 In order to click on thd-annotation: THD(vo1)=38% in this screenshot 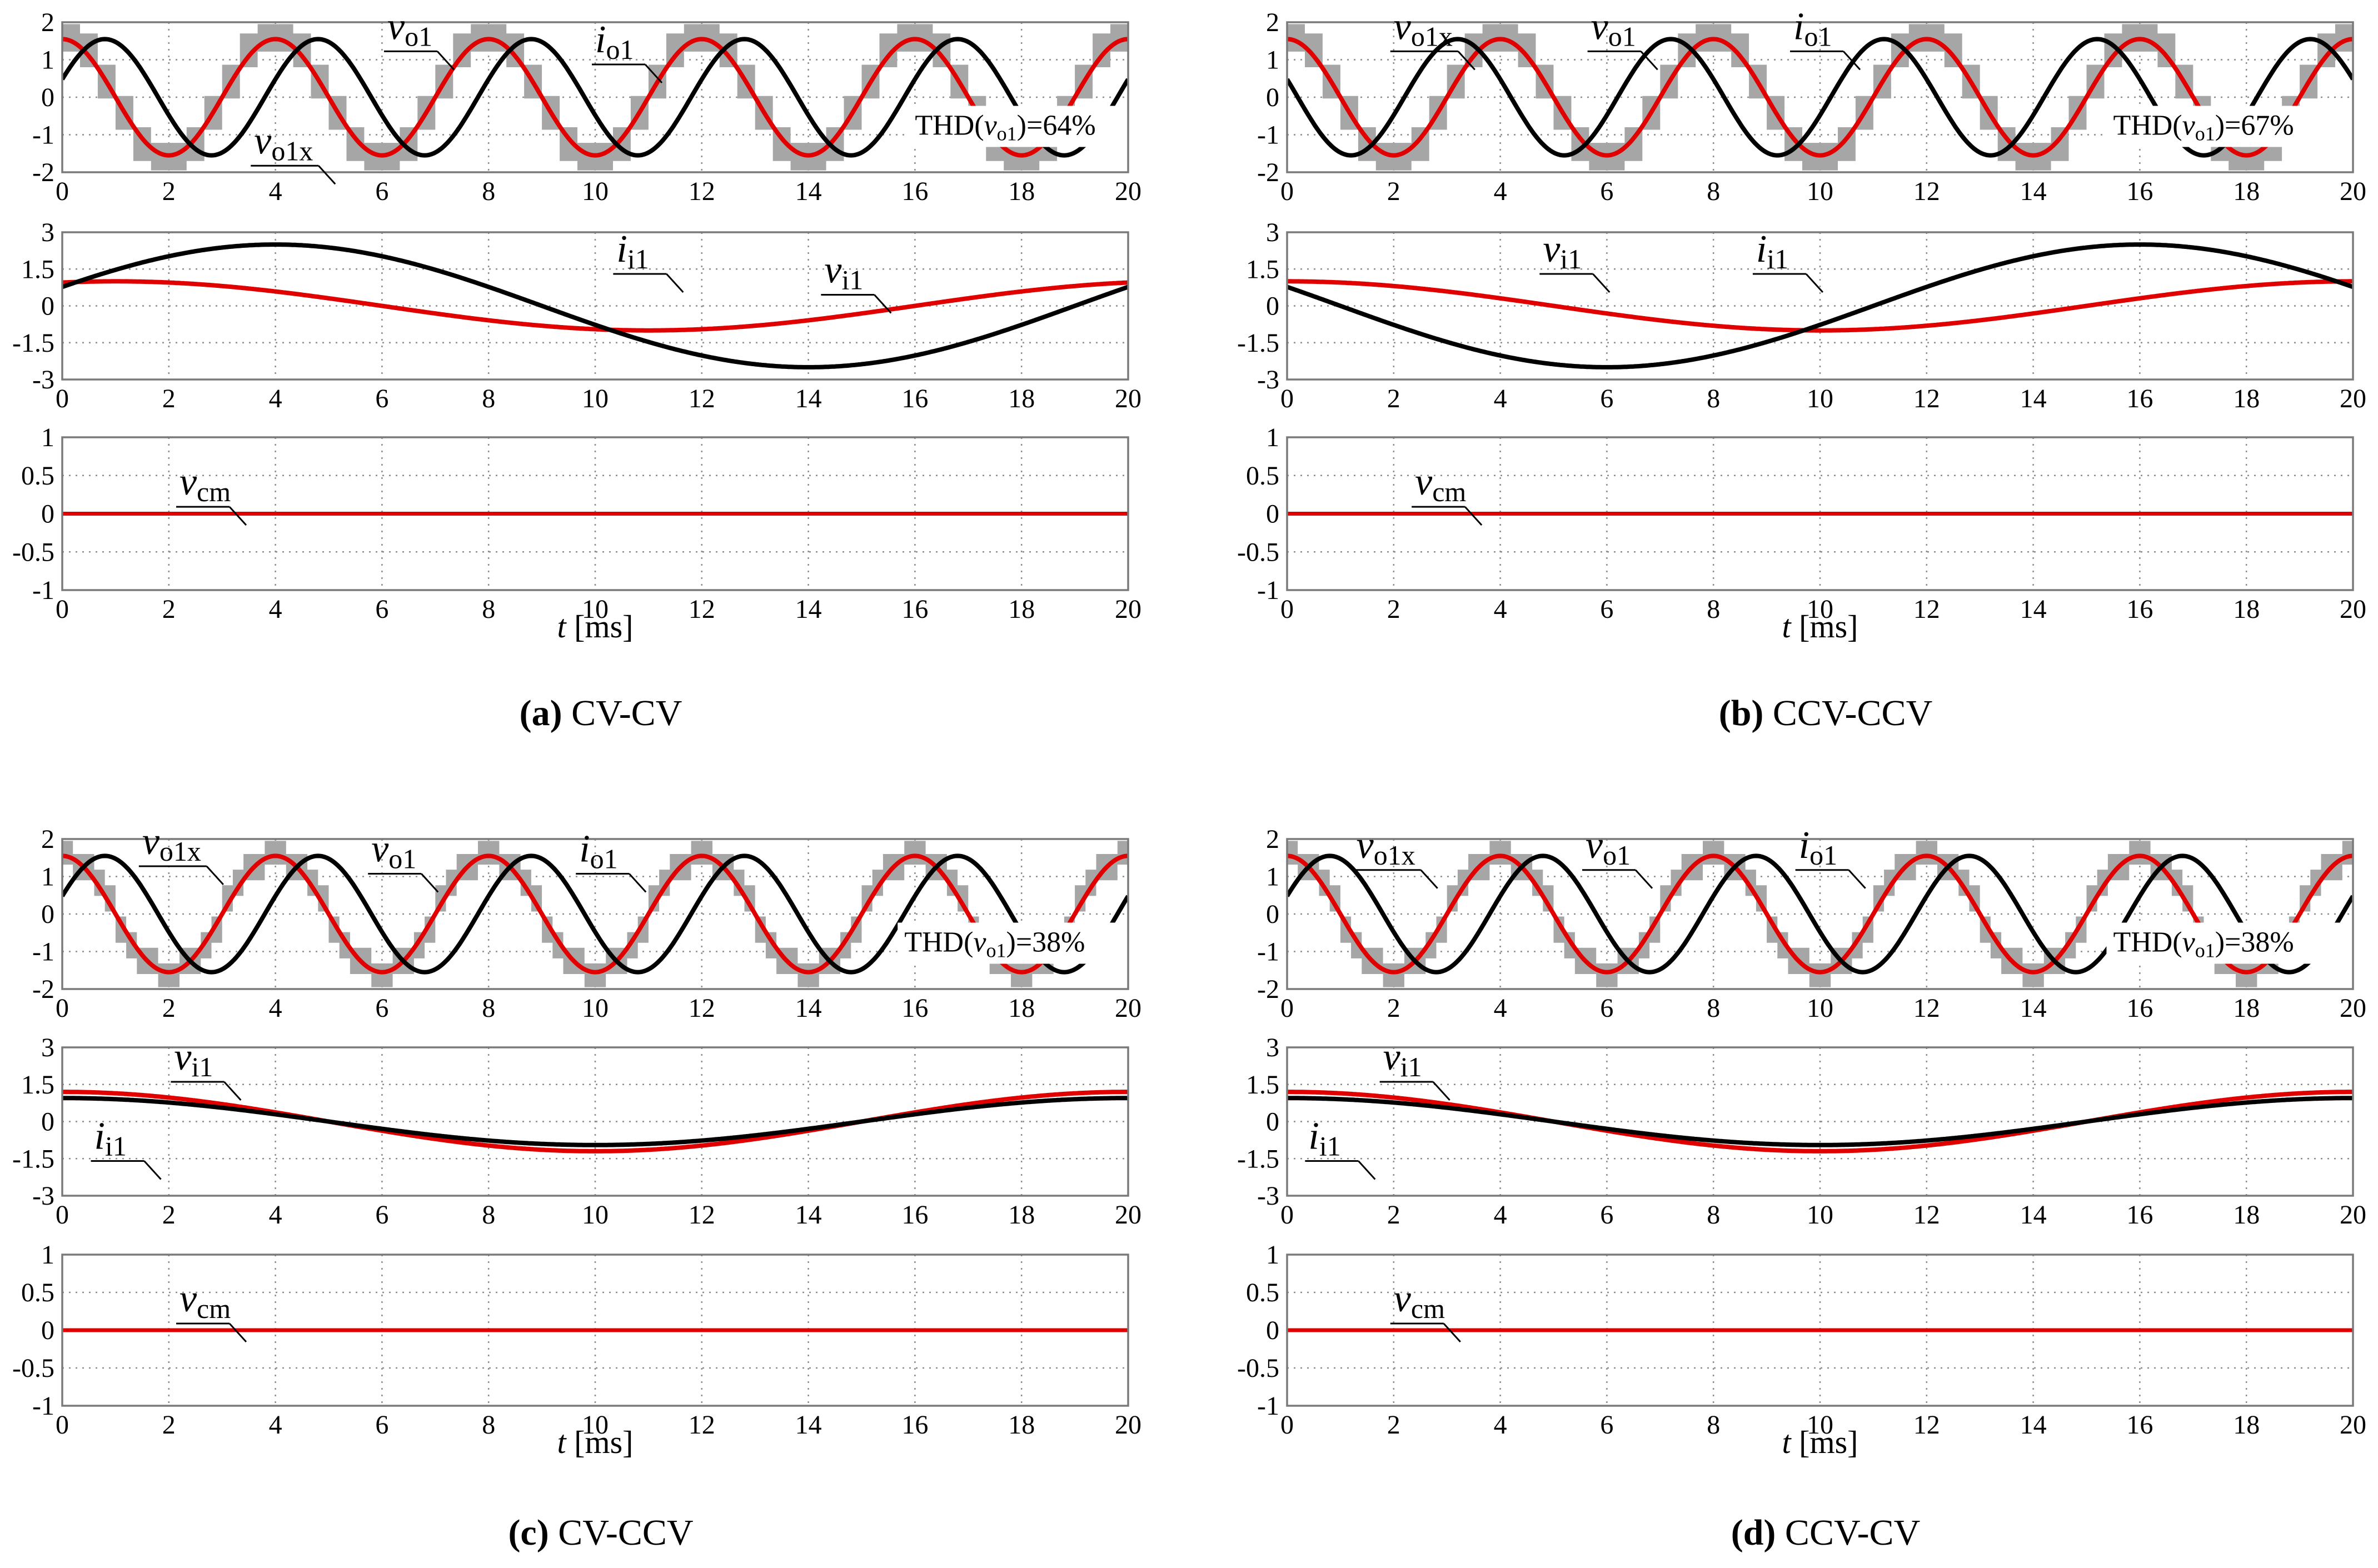, I will do `click(994, 944)`.